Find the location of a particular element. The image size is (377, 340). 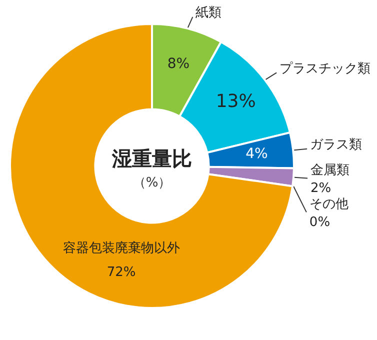

slice-label: 紙類 is located at coordinates (209, 12).